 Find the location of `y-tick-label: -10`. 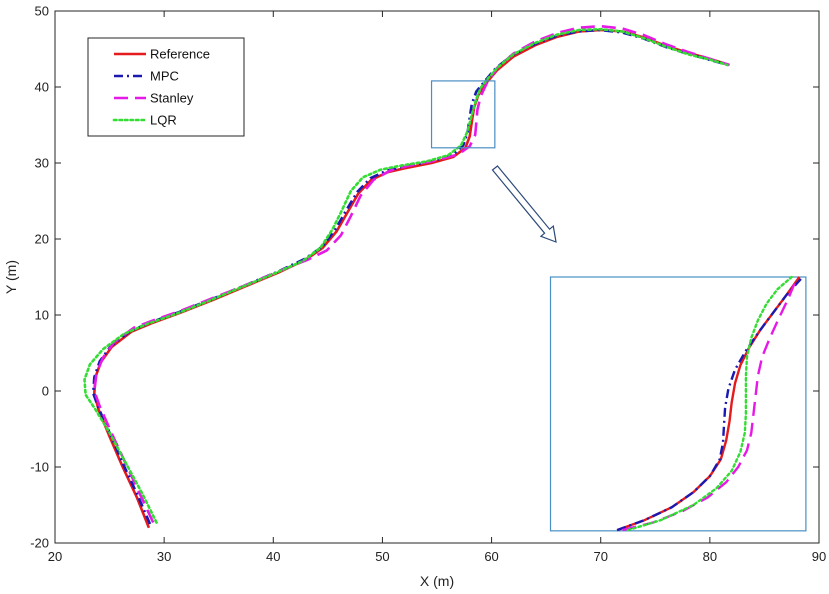

y-tick-label: -10 is located at coordinates (39, 467).